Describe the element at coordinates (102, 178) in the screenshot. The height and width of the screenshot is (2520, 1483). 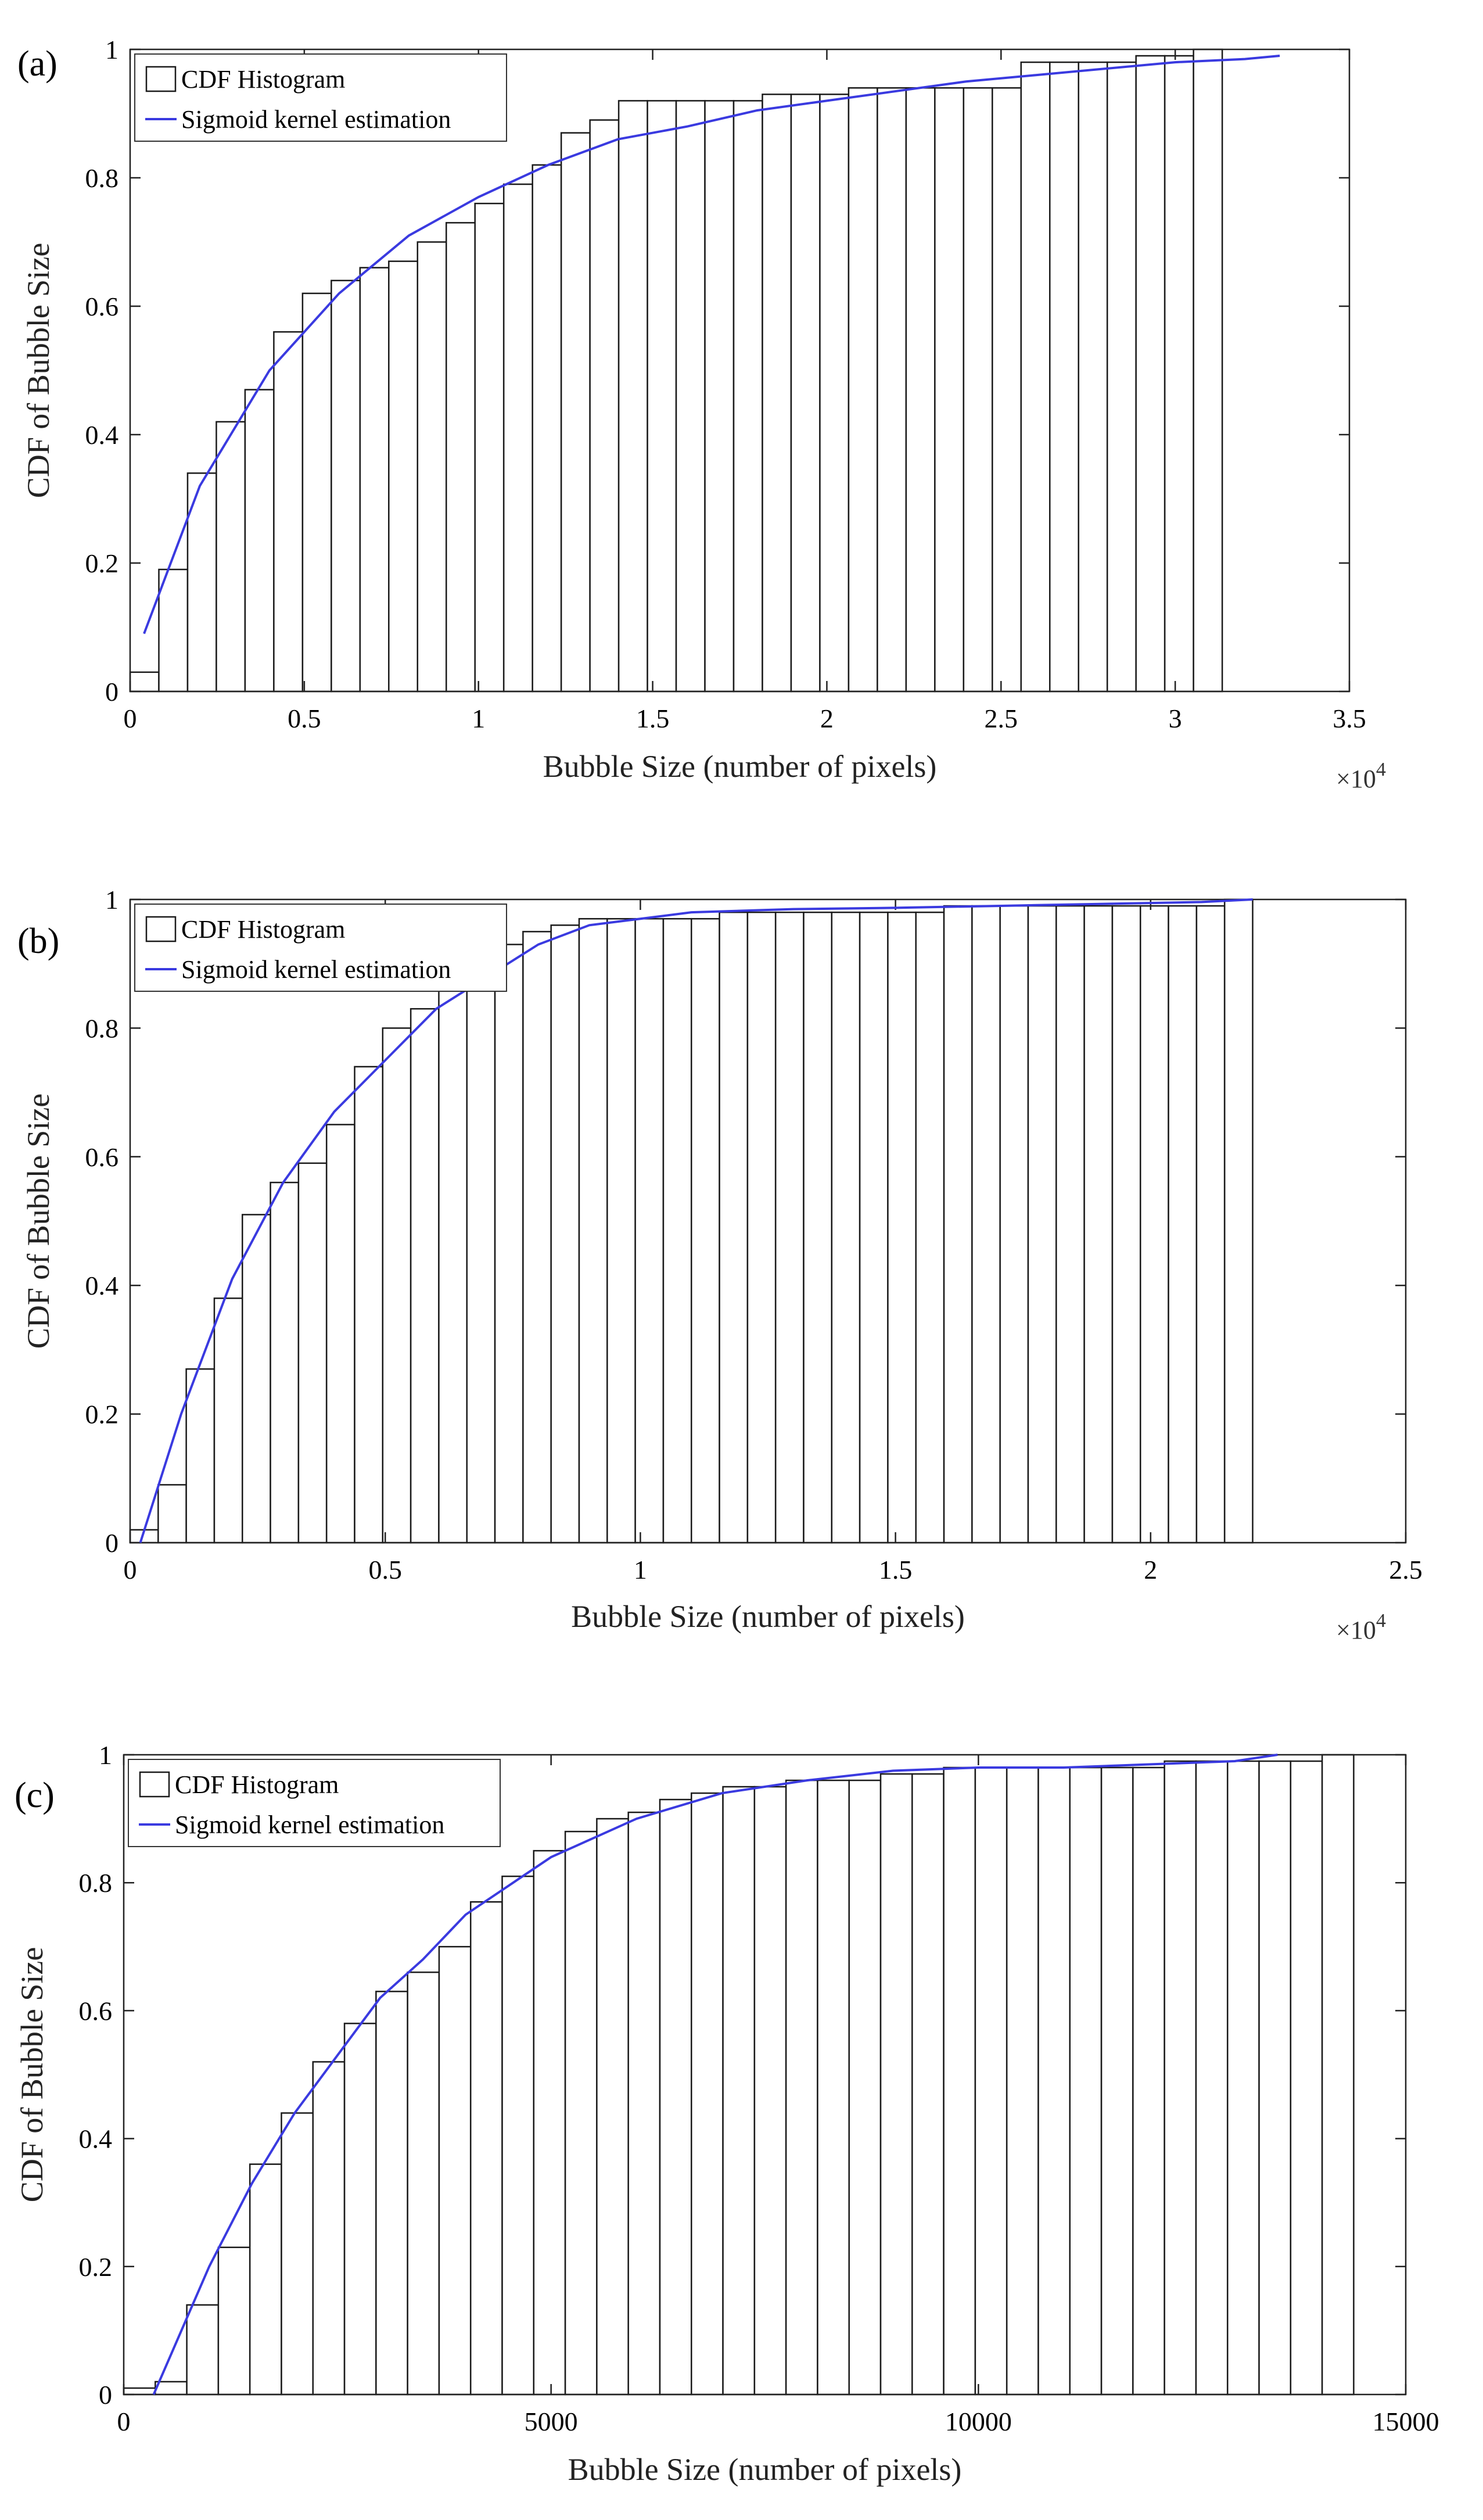
I see `y-tick-label: 0.8` at that location.